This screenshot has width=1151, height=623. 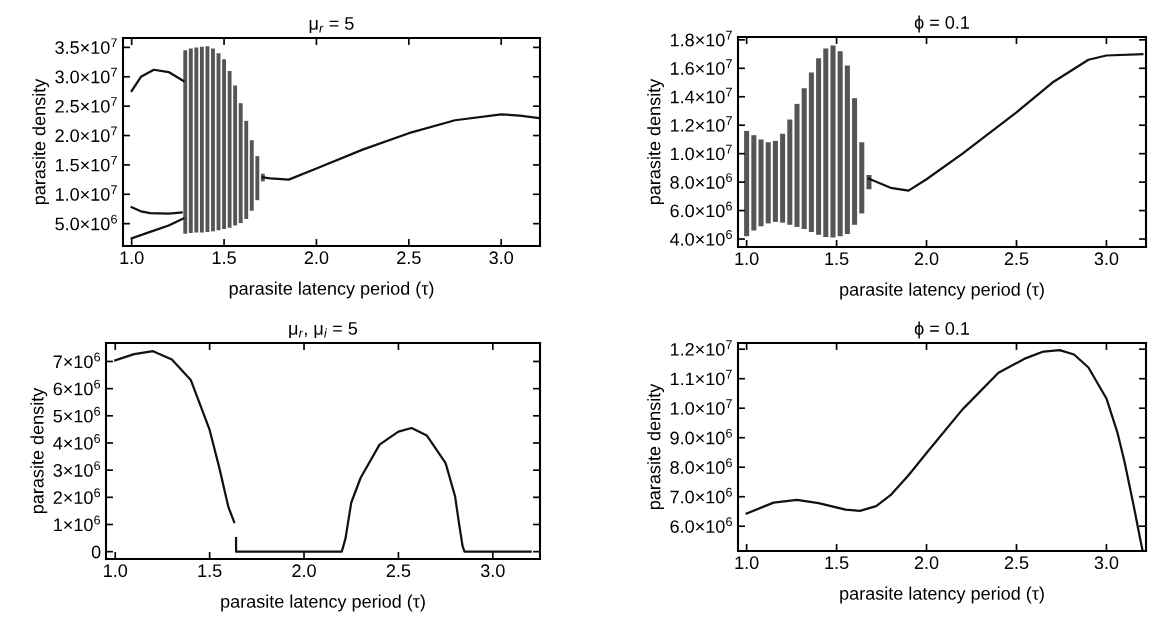 I want to click on y-tick-label: 6×10$^{6}$, so click(x=77, y=387).